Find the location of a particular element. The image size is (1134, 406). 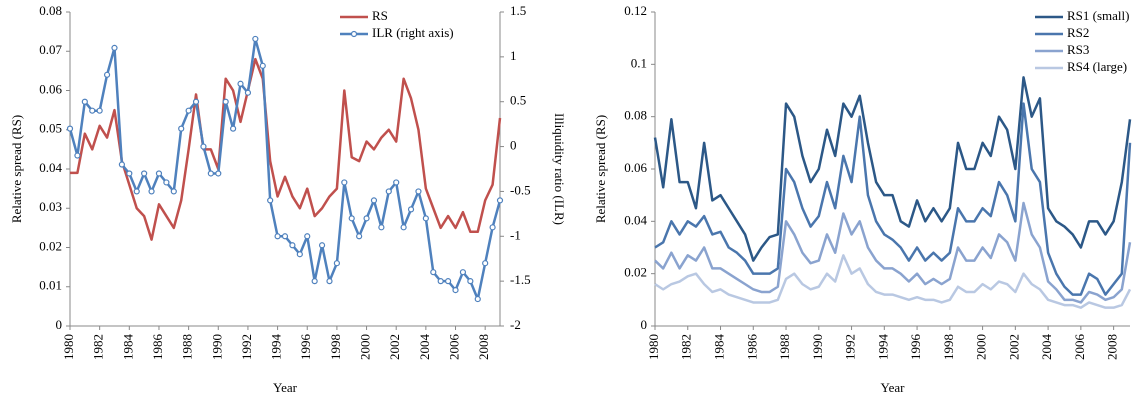

series-line is located at coordinates (893, 252).